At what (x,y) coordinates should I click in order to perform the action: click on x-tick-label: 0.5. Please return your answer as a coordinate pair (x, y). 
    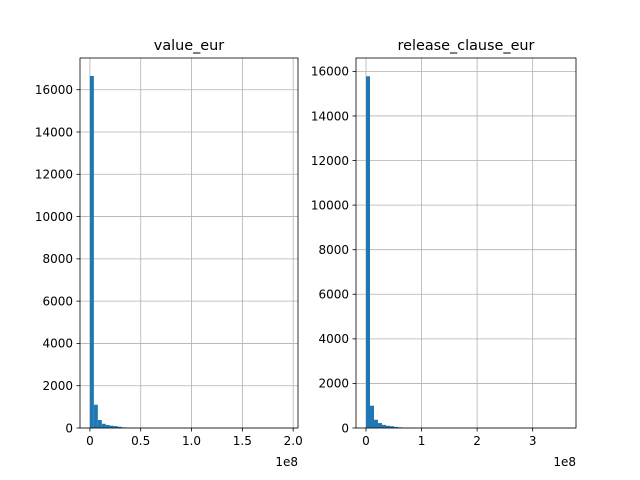
    Looking at the image, I should click on (140, 441).